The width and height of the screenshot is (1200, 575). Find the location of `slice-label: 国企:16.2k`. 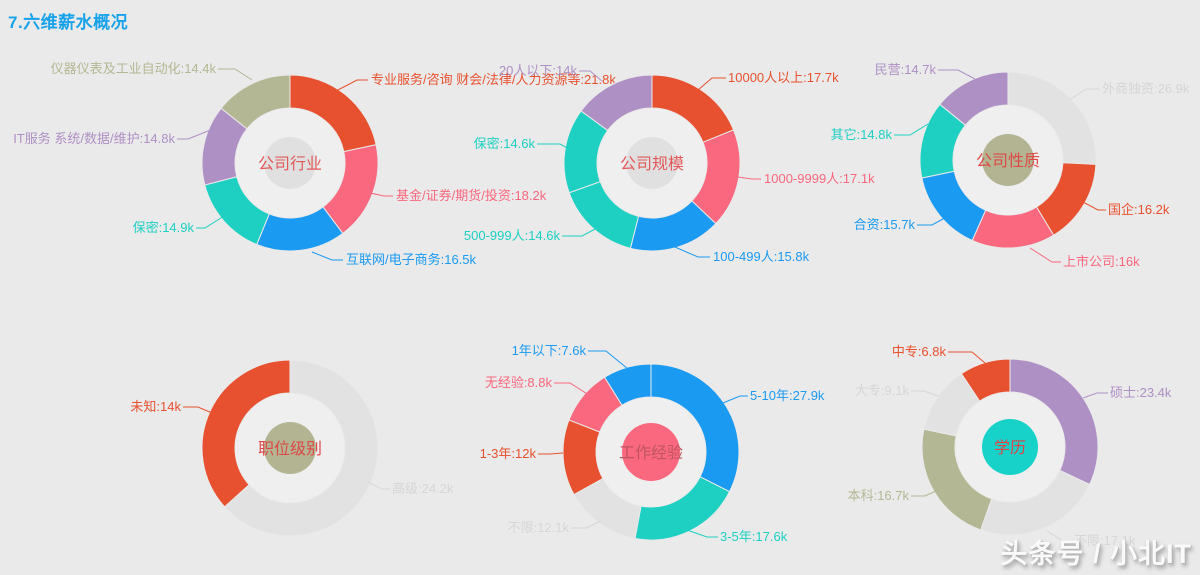

slice-label: 国企:16.2k is located at coordinates (1139, 209).